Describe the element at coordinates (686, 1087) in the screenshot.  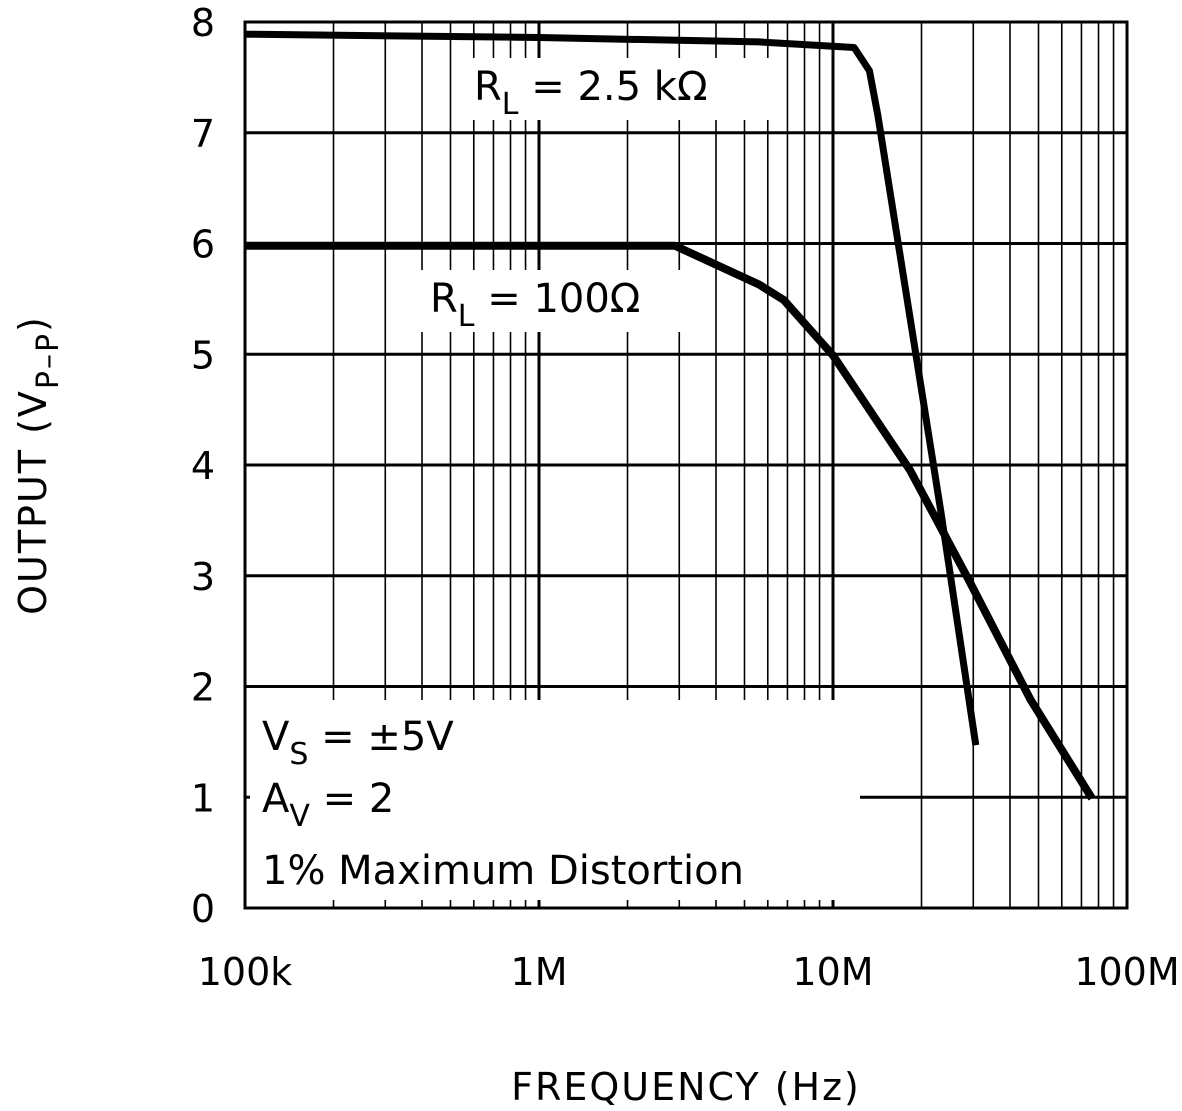
I see `x-axis-label: FREQUENCY (Hz)` at that location.